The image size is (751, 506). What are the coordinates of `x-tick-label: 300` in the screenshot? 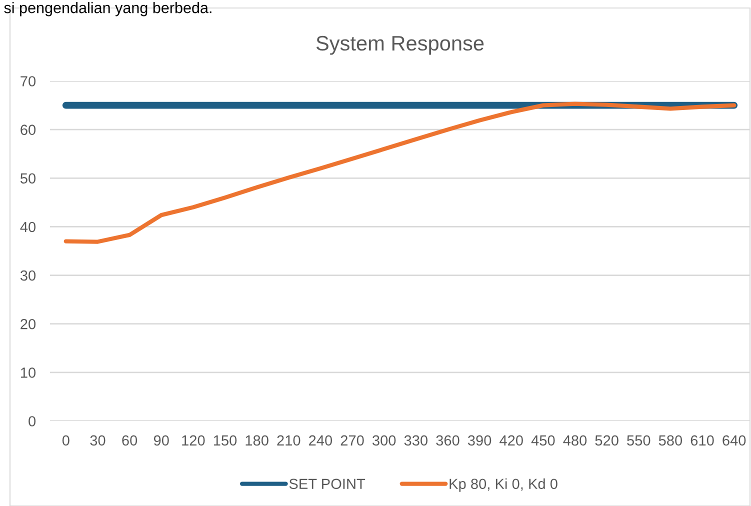 It's located at (384, 440).